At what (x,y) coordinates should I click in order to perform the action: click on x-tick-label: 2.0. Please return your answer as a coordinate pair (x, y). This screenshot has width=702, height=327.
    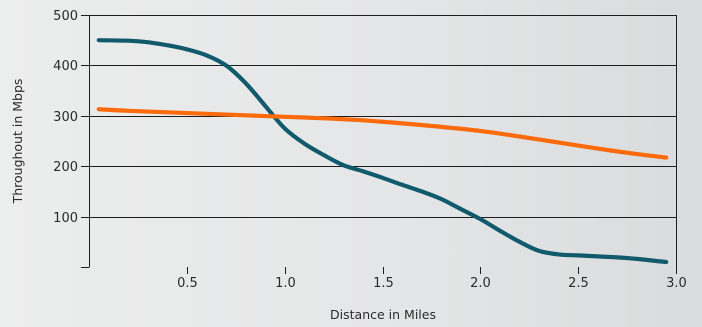
    Looking at the image, I should click on (480, 283).